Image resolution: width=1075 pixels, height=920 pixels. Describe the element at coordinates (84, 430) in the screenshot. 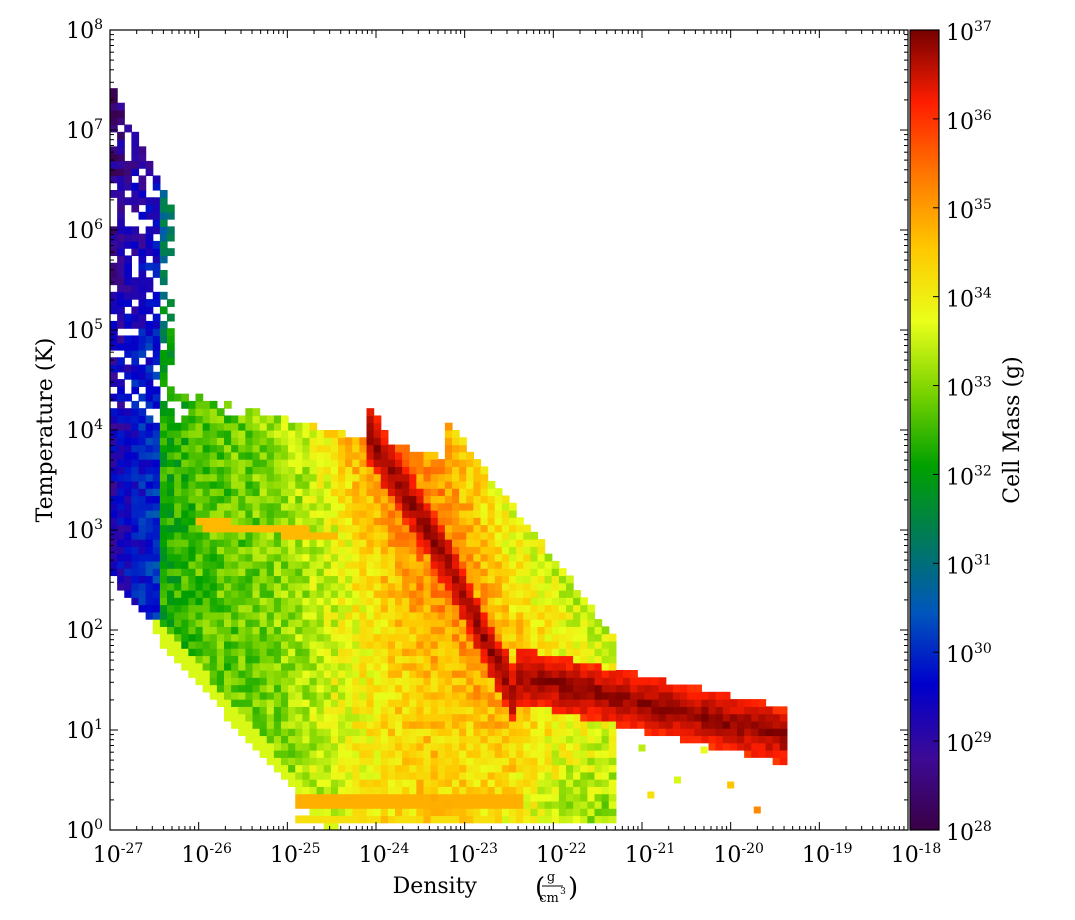

I see `y-tick-label: 104` at that location.